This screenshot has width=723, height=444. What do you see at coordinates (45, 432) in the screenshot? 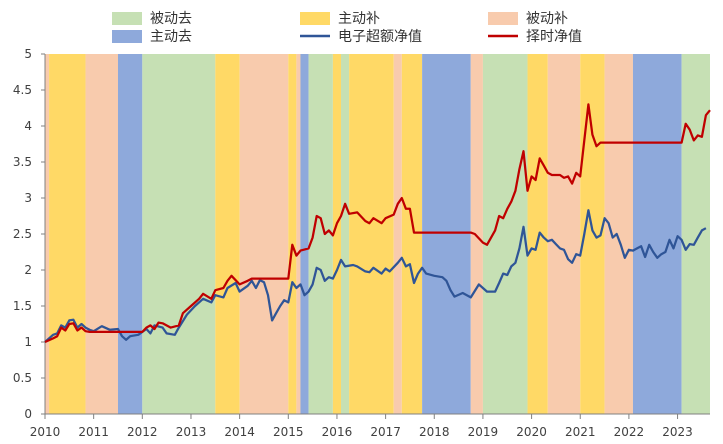
I see `x-tick-label: 2010` at bounding box center [45, 432].